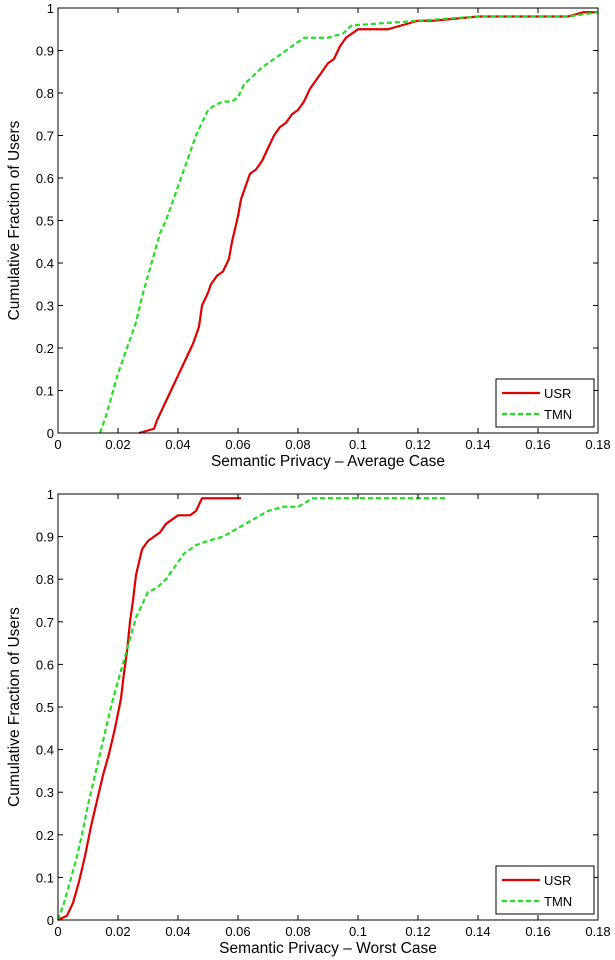  I want to click on x-axis-label: Semantic Privacy – Average Case, so click(328, 461).